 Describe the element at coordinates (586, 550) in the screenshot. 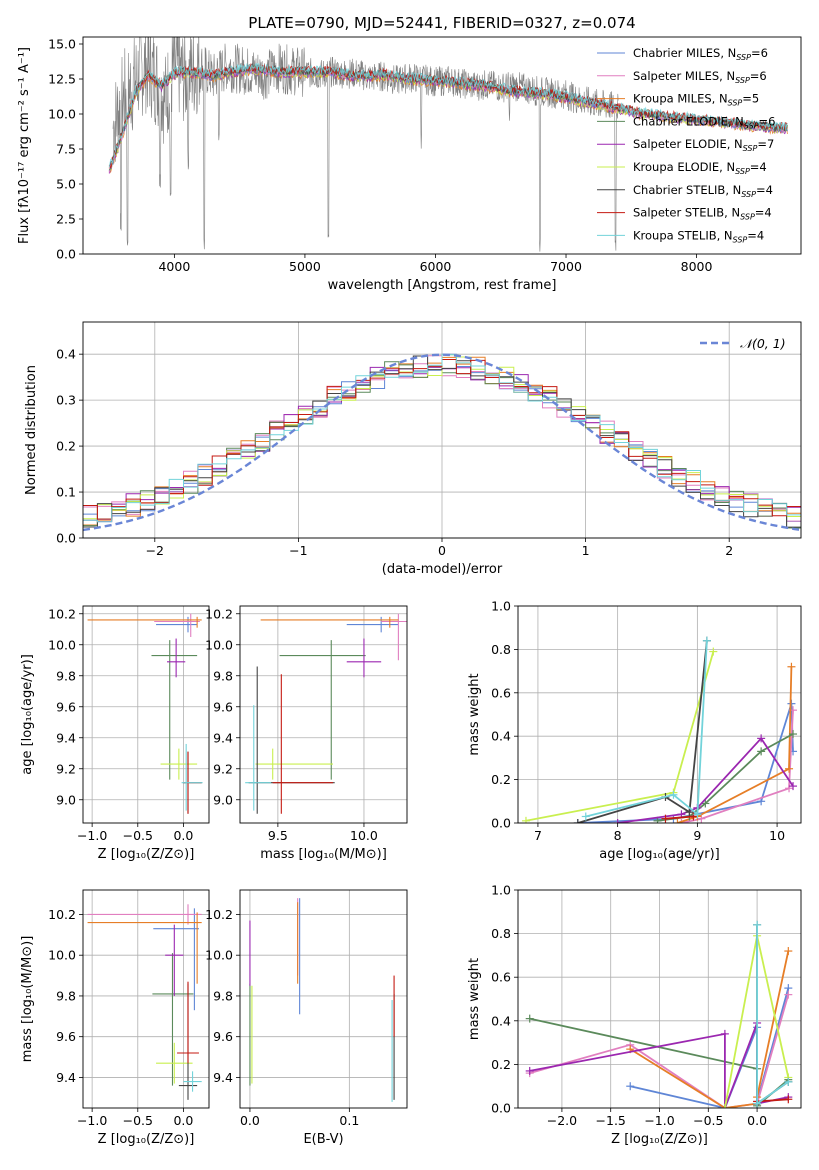

I see `x-tick-label: 1` at that location.